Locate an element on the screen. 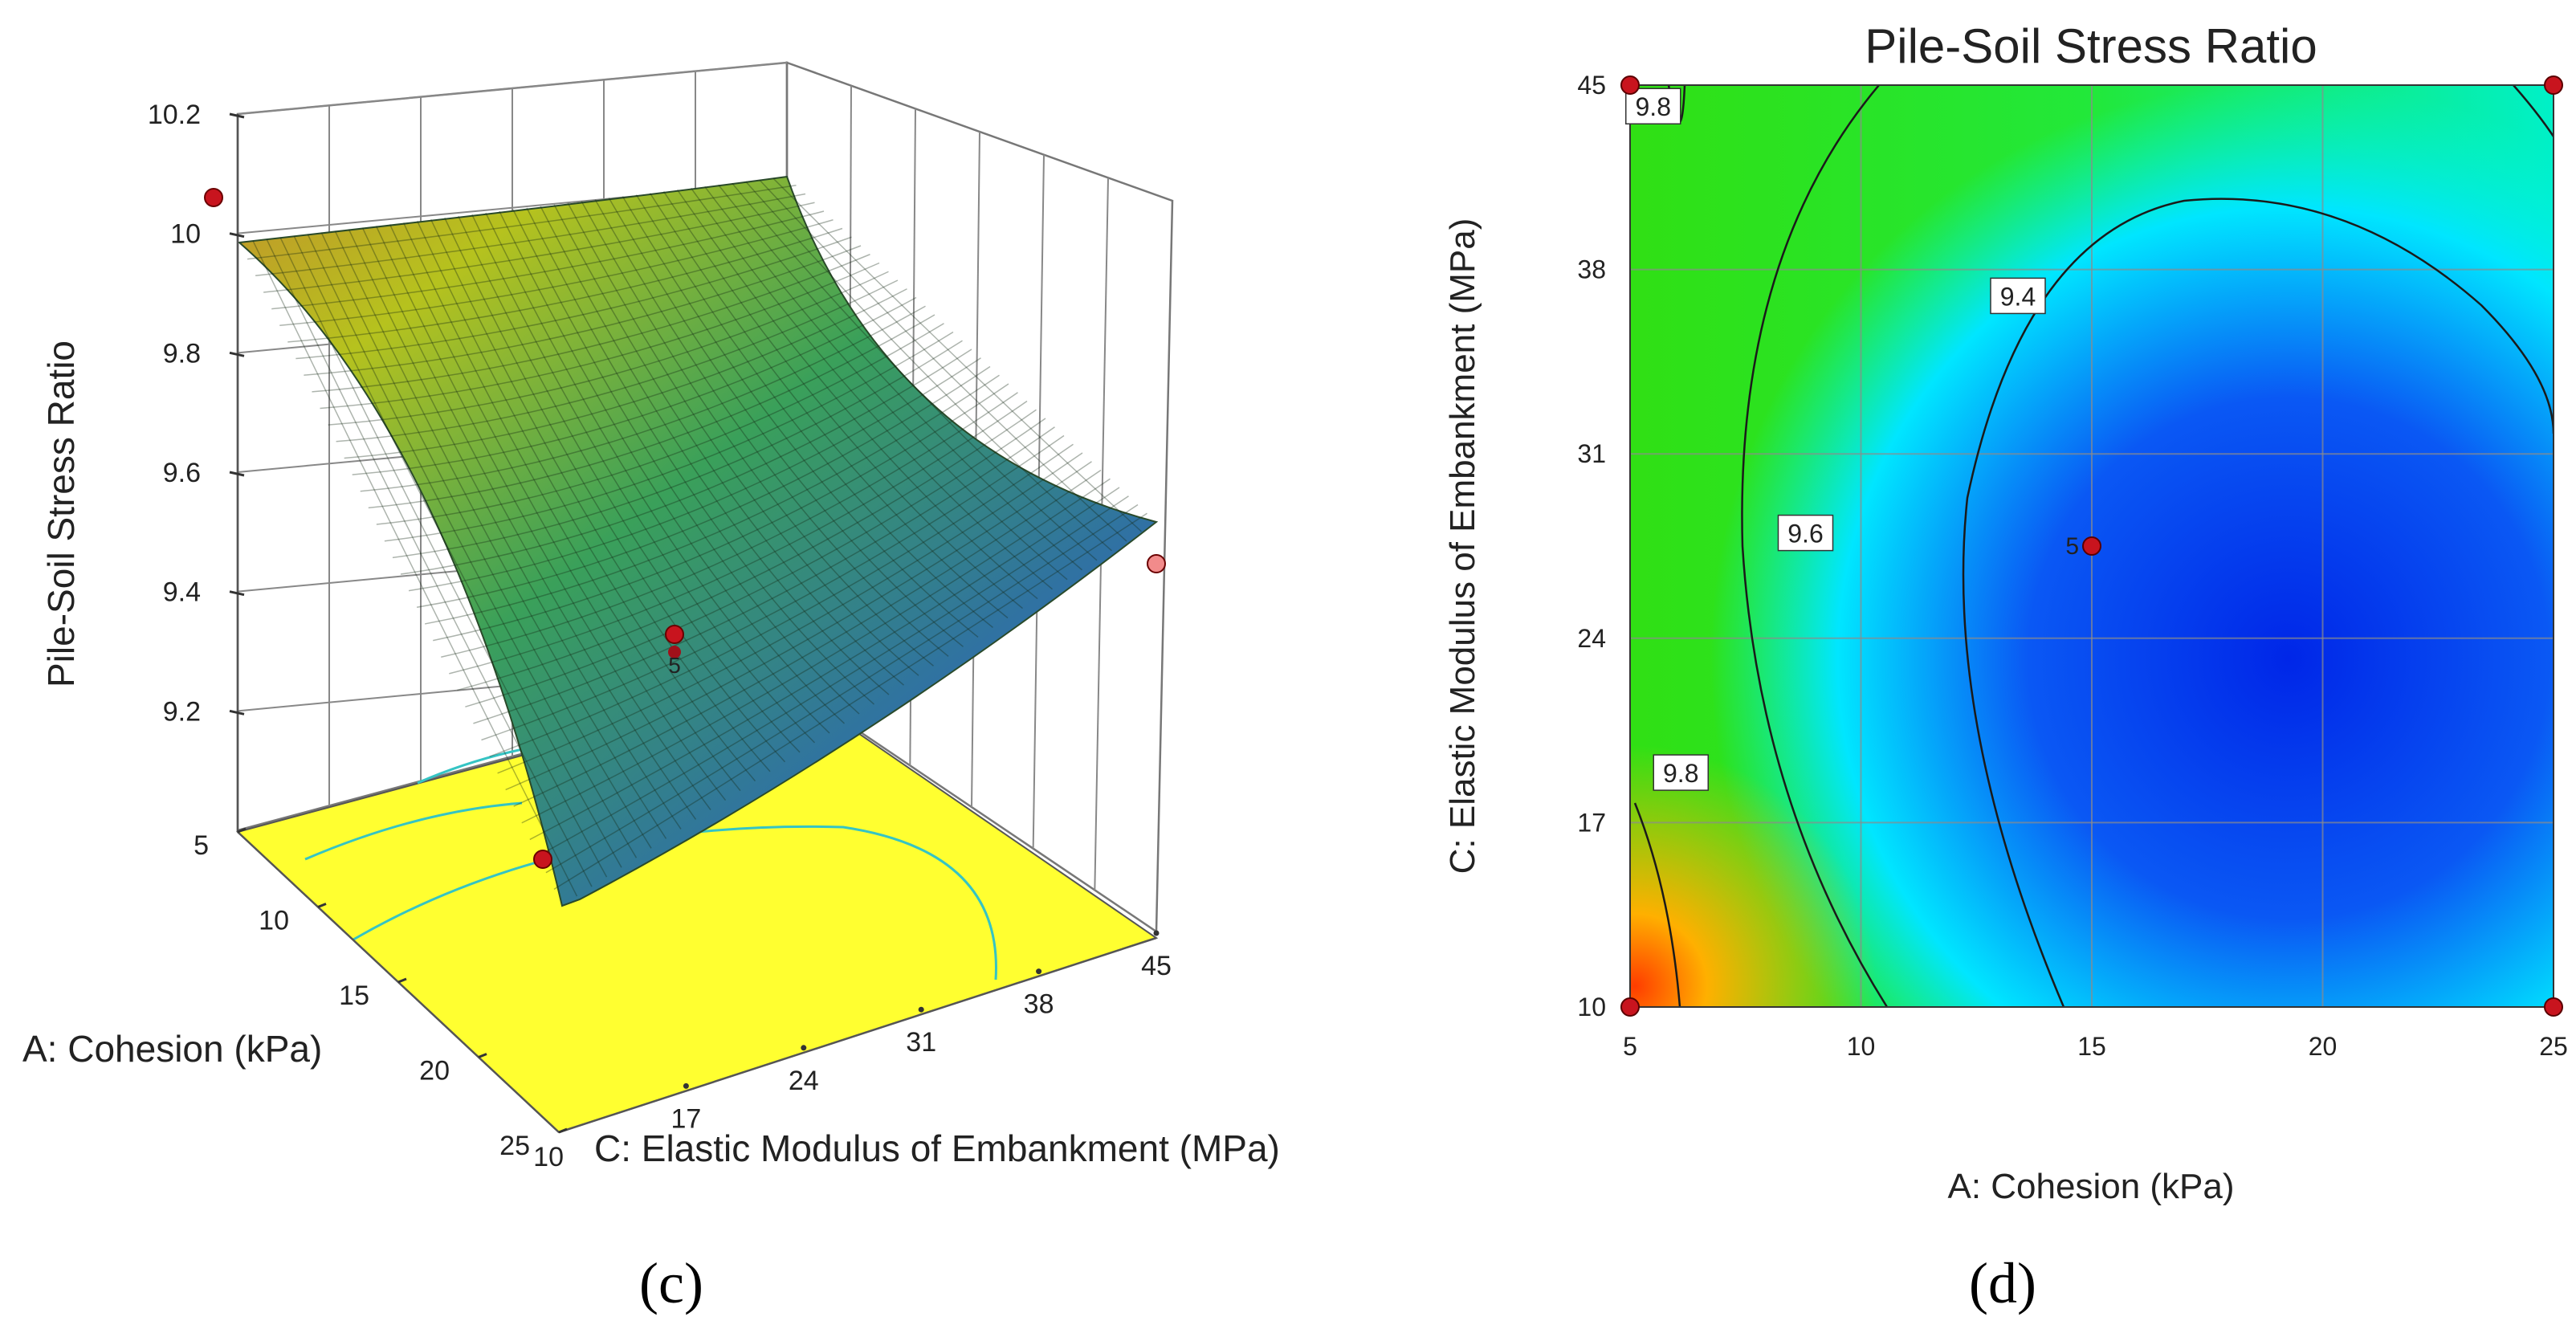 The width and height of the screenshot is (2576, 1325). contour-labels: 9.8 9.4 9.6 9.8 is located at coordinates (1835, 439).